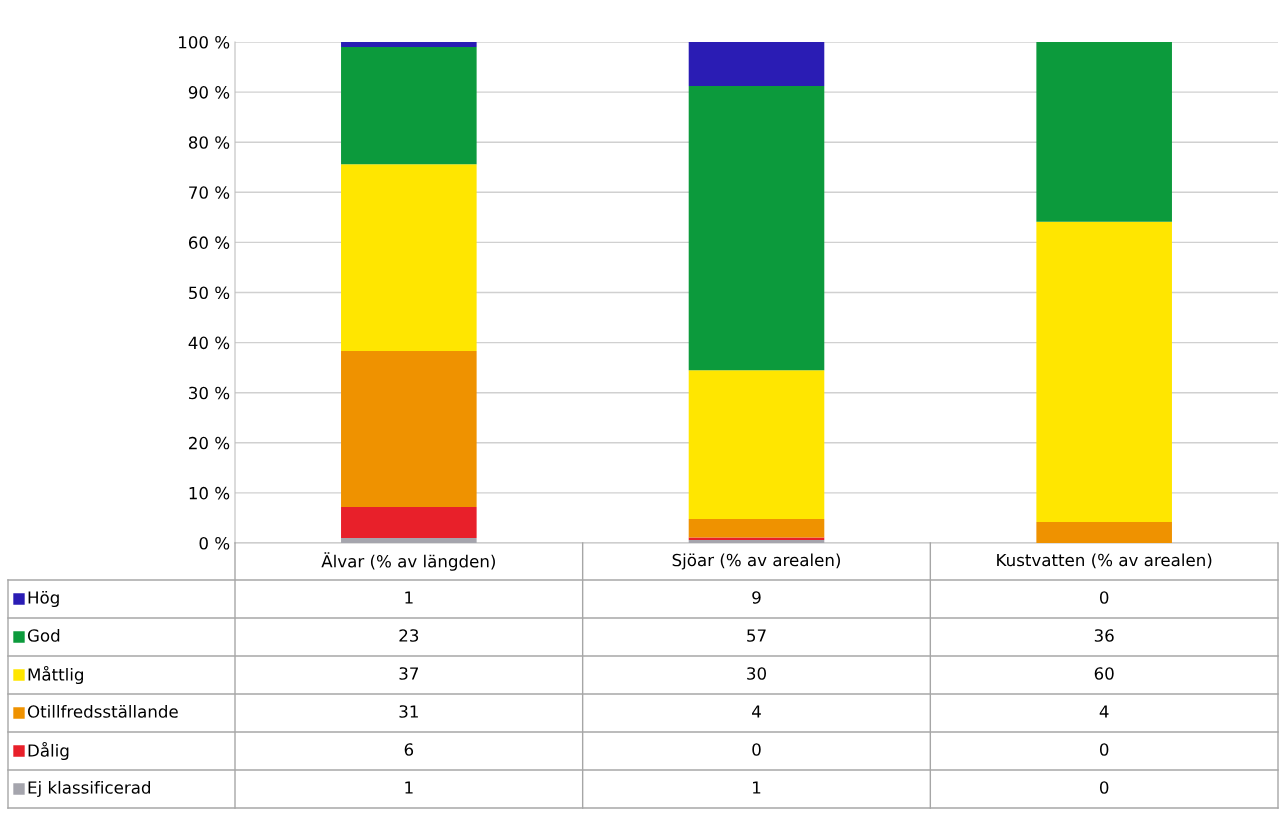 The width and height of the screenshot is (1282, 816). What do you see at coordinates (1104, 561) in the screenshot?
I see `x-tick-label: Kustvatten (% av arealen)` at bounding box center [1104, 561].